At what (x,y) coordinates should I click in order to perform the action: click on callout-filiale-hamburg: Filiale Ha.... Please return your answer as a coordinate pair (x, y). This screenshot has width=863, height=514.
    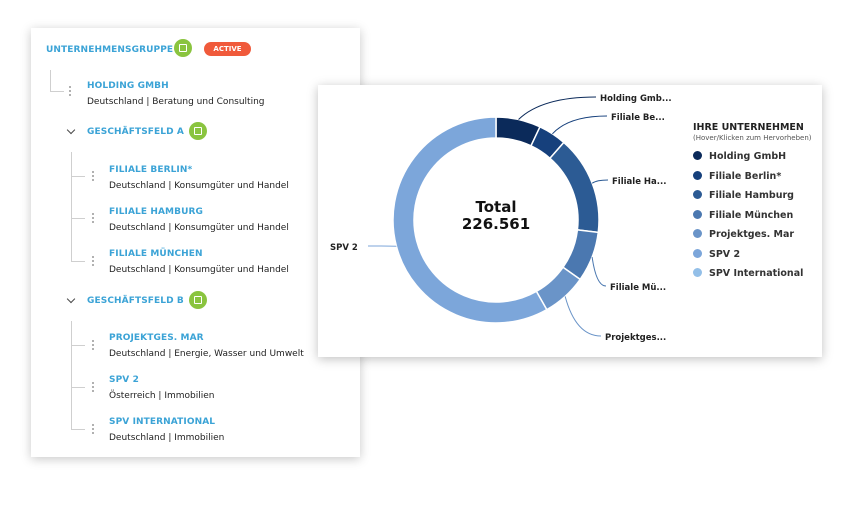
    Looking at the image, I should click on (639, 182).